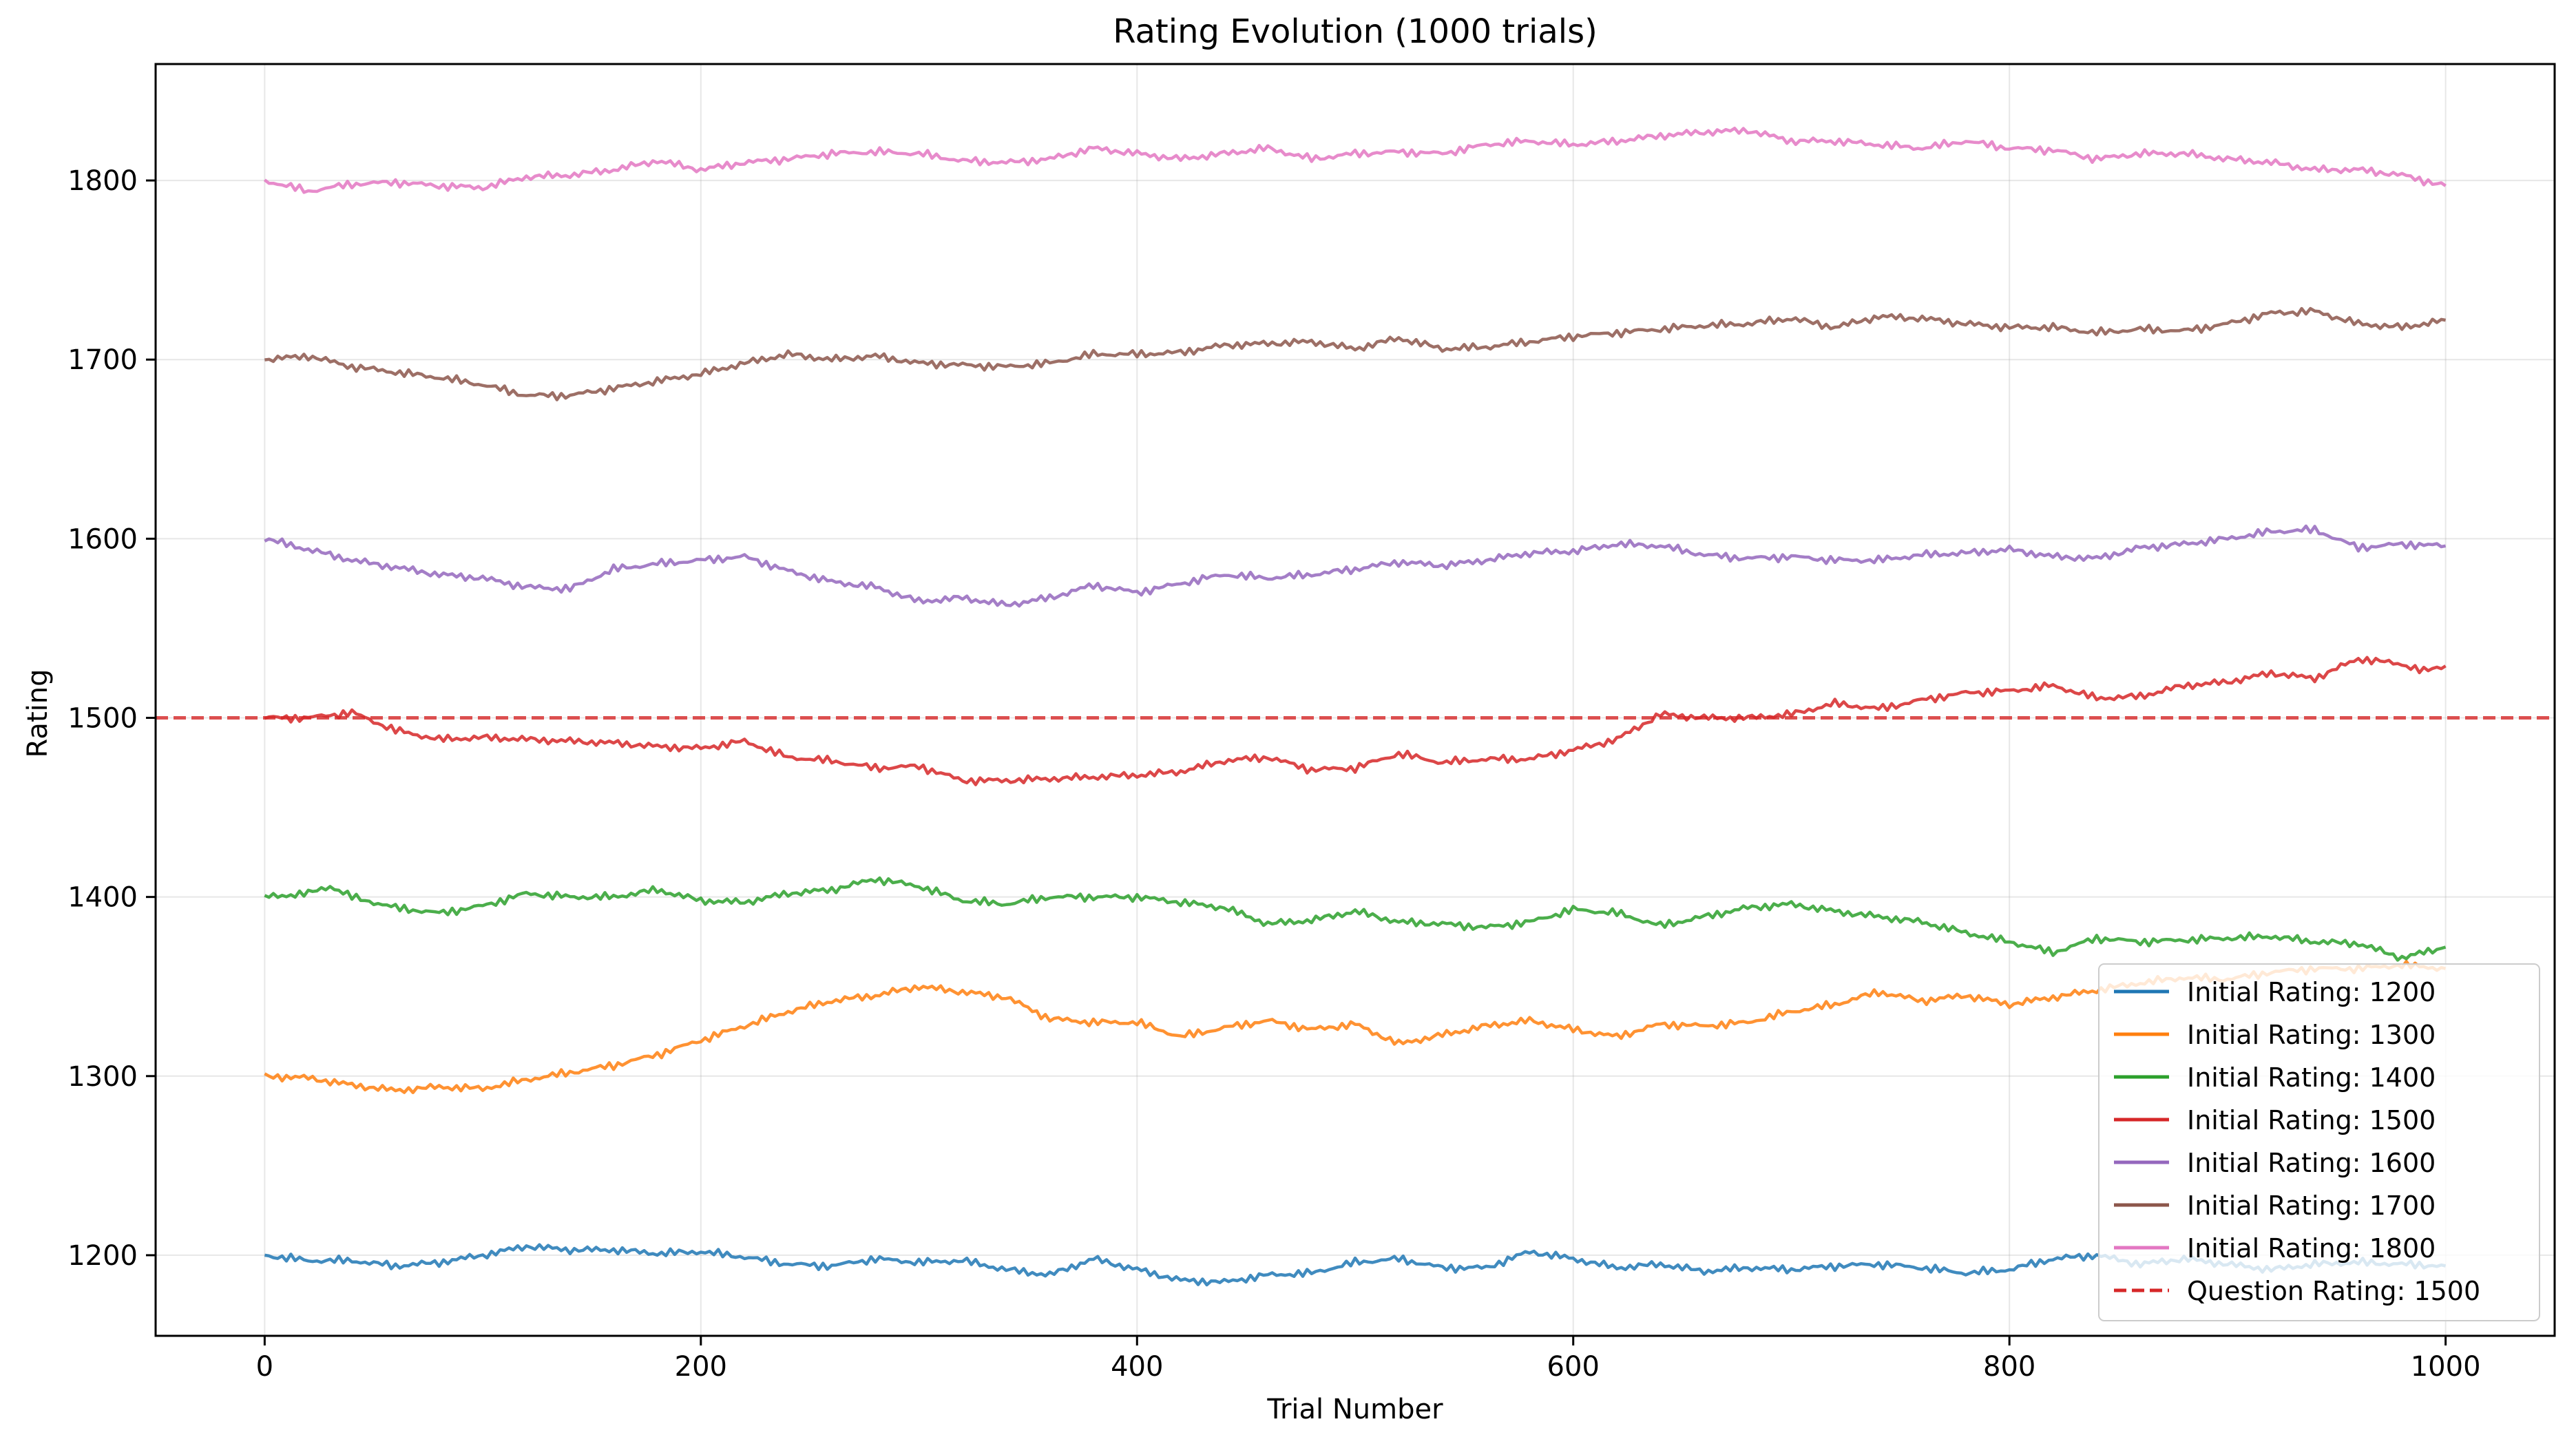  Describe the element at coordinates (102, 1077) in the screenshot. I see `y-tick-label: 1300` at that location.